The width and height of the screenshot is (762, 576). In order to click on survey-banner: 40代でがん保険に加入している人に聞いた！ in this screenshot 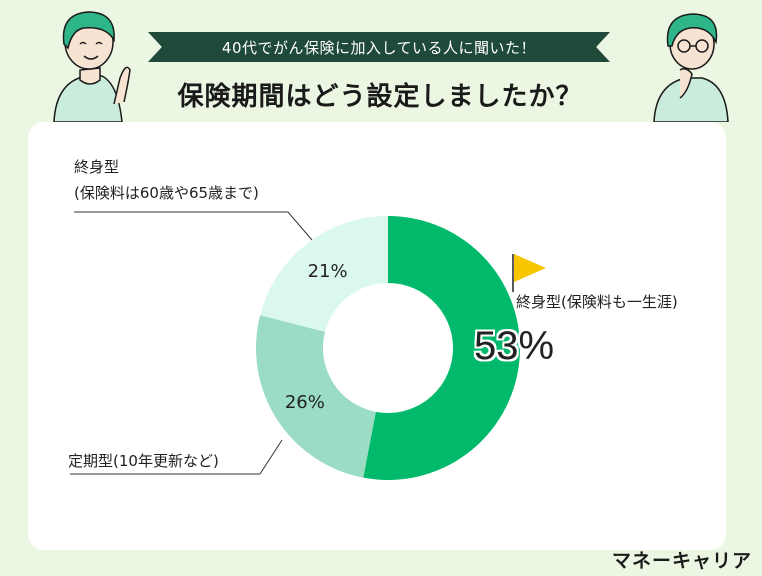, I will do `click(379, 47)`.